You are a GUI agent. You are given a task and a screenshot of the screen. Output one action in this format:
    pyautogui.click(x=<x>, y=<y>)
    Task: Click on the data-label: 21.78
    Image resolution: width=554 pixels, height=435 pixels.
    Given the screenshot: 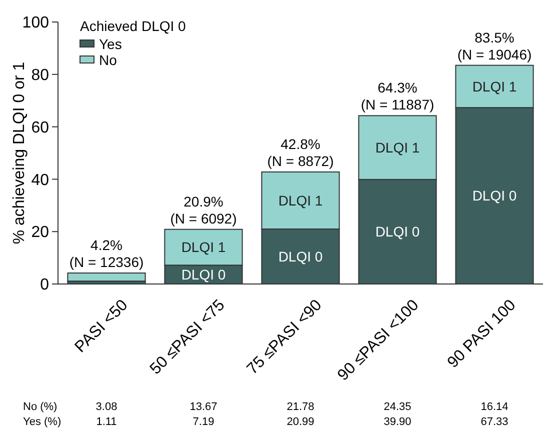 What is the action you would take?
    pyautogui.click(x=300, y=407)
    